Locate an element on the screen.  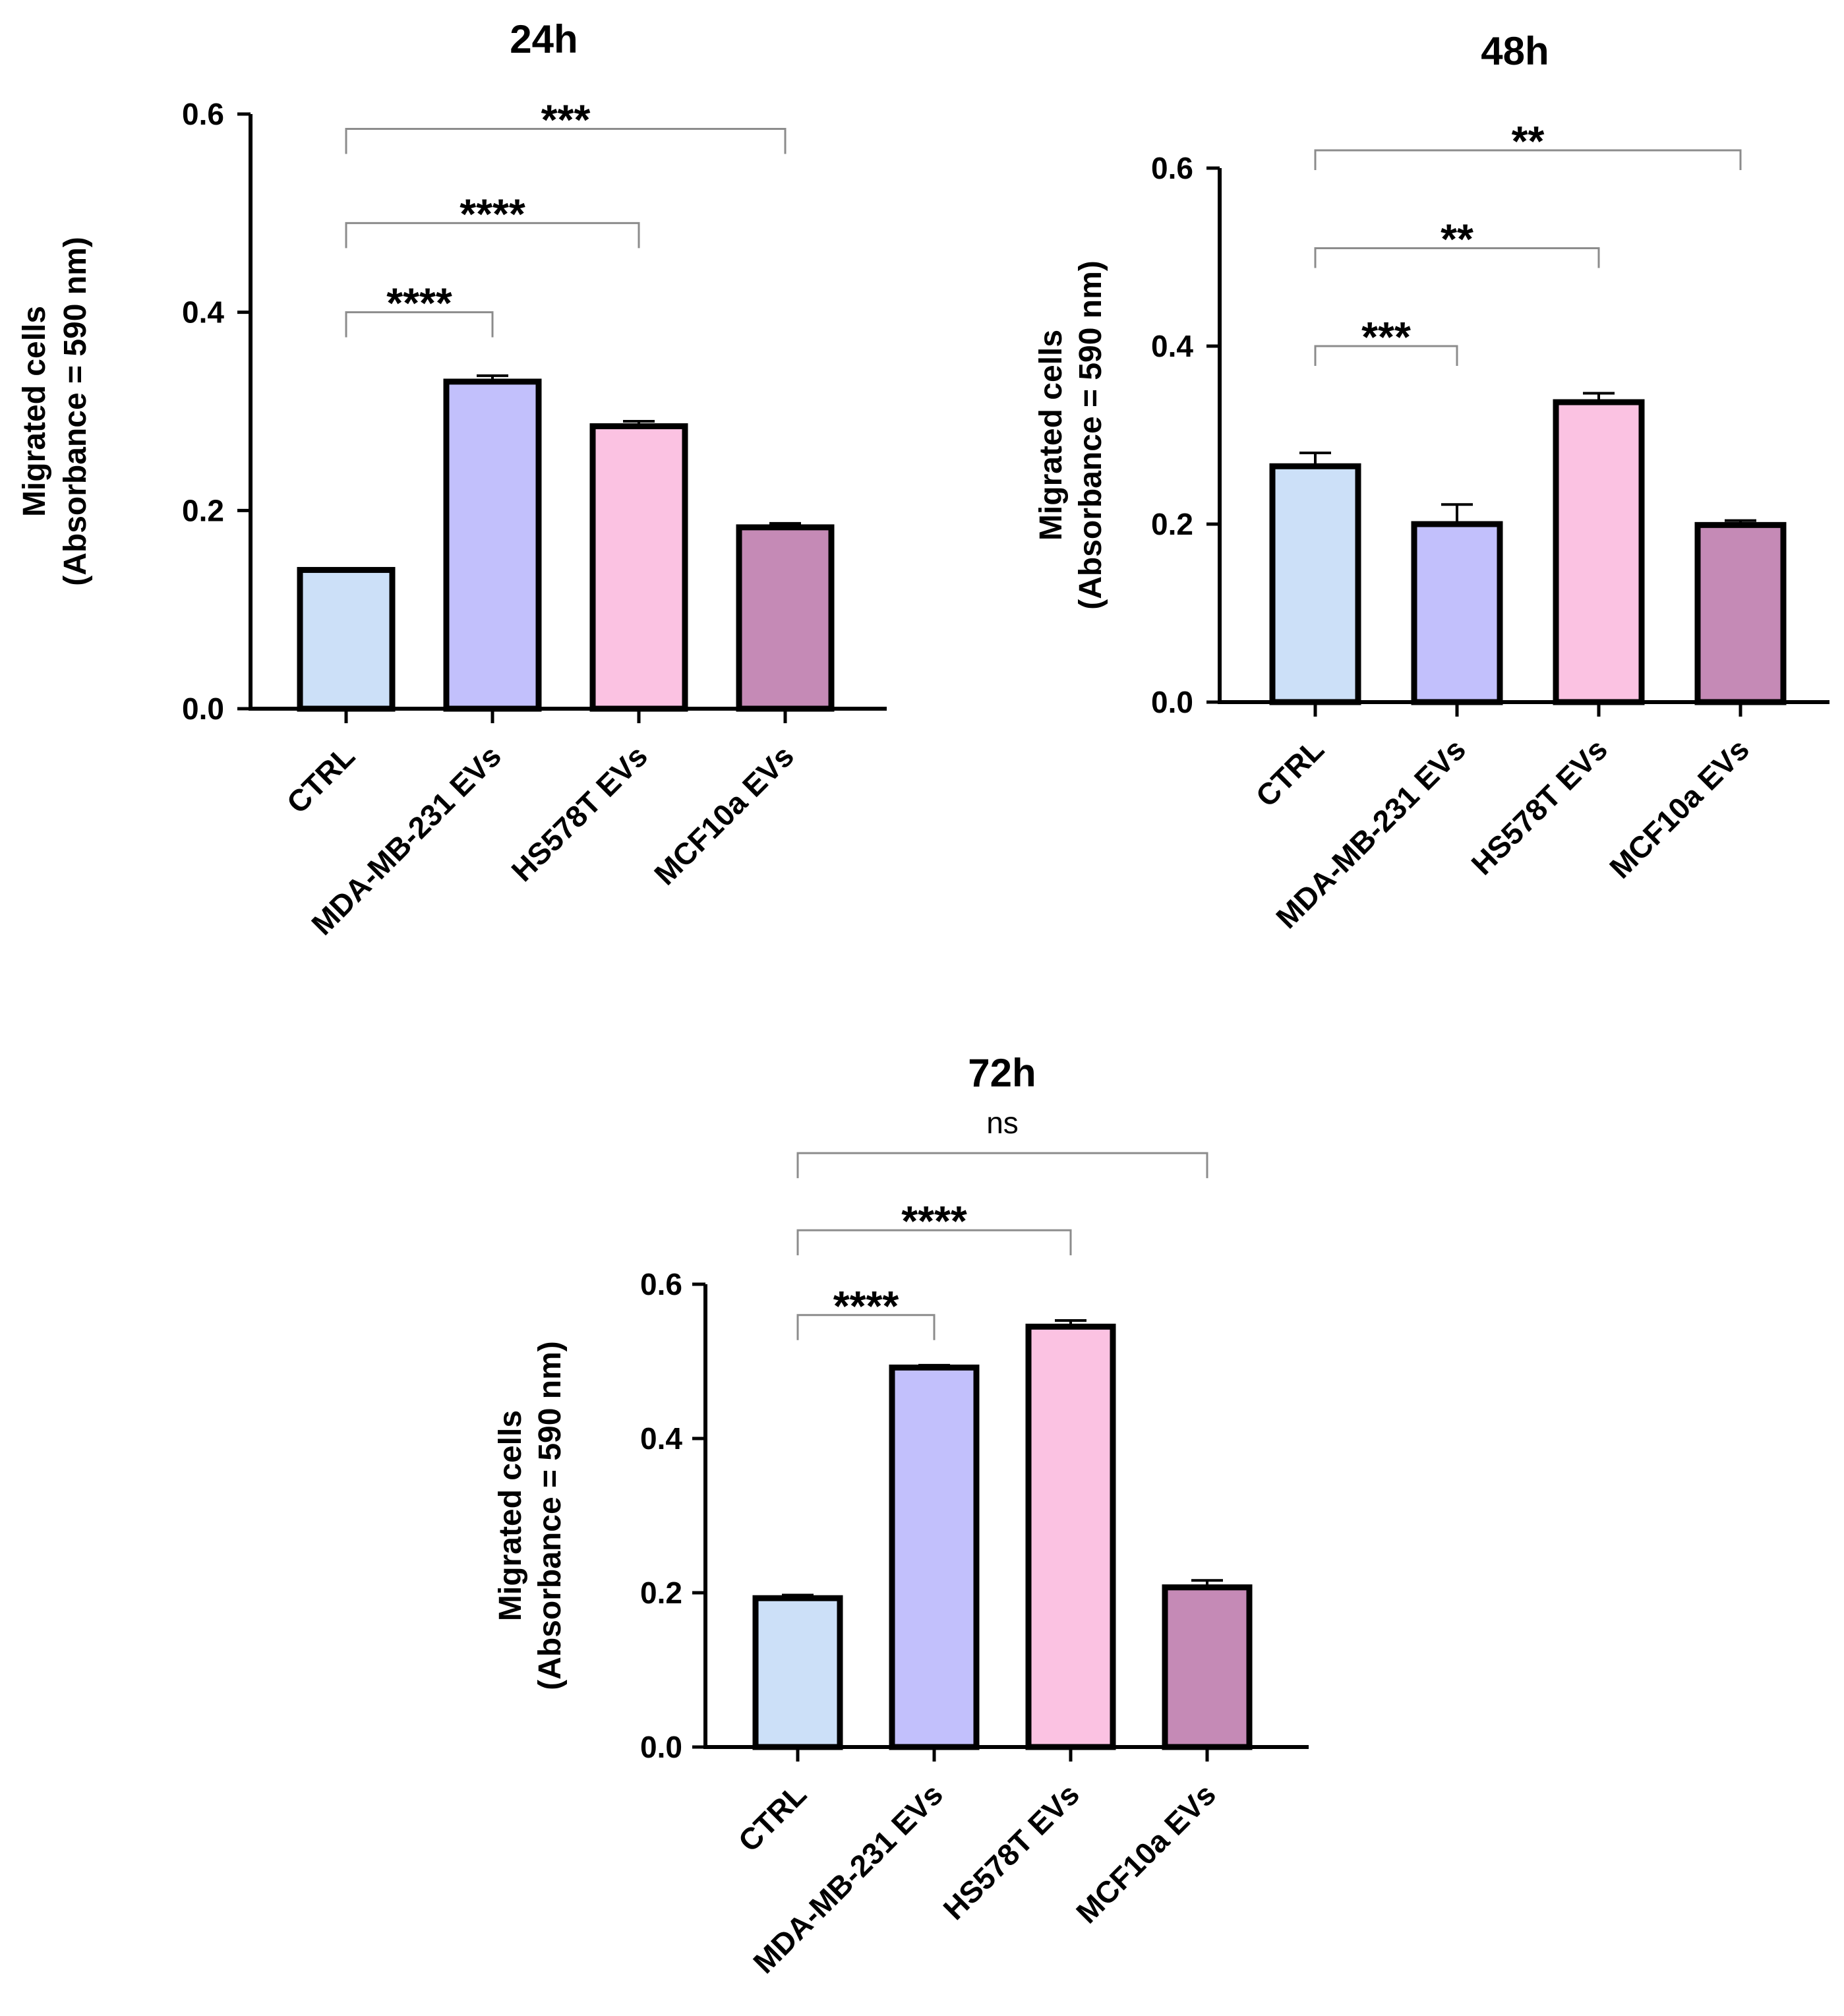
chart-title: 48h is located at coordinates (1515, 51).